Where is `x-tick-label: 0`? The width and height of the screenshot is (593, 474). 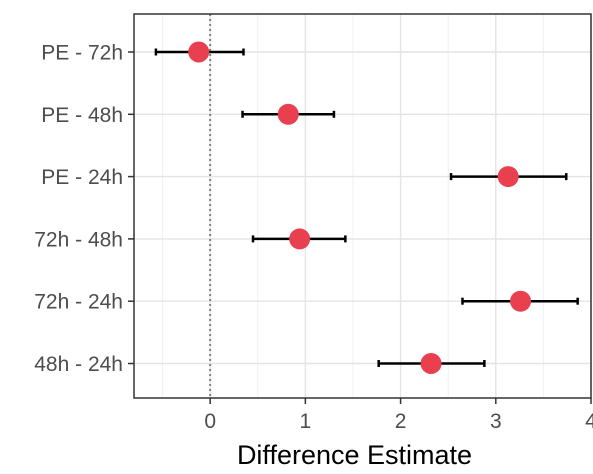 x-tick-label: 0 is located at coordinates (210, 421).